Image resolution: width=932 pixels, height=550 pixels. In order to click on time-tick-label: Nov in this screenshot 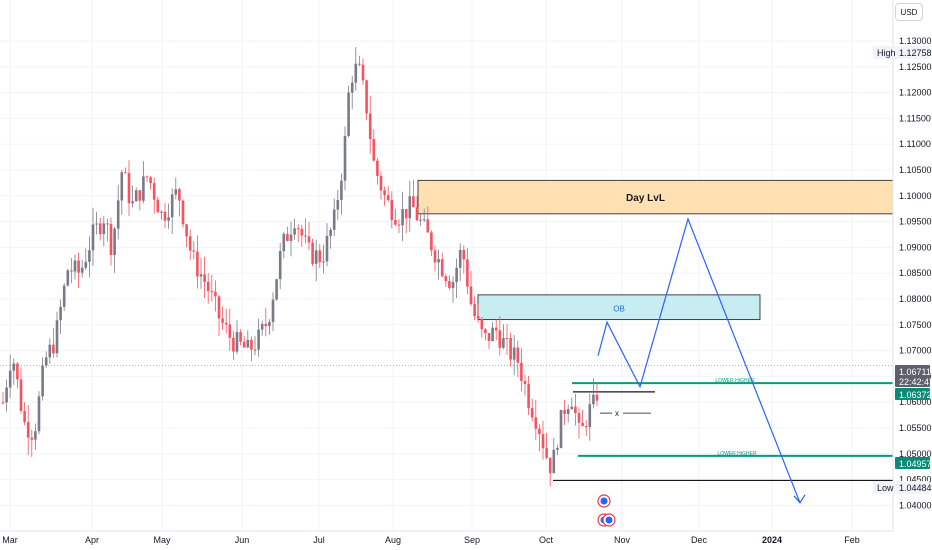, I will do `click(622, 540)`.